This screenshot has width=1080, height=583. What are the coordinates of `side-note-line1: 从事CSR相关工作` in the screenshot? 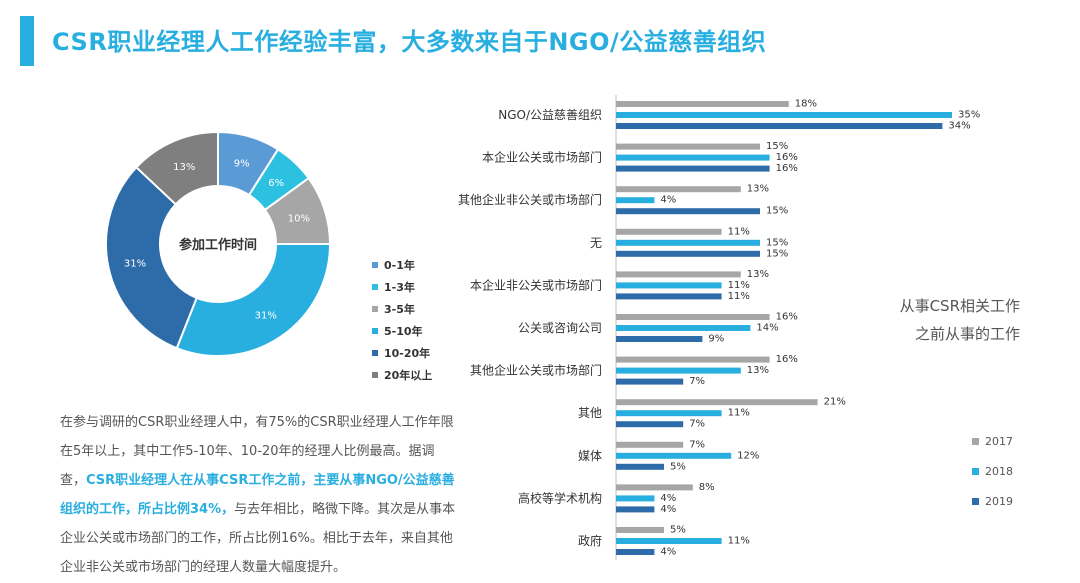 It's located at (959, 306).